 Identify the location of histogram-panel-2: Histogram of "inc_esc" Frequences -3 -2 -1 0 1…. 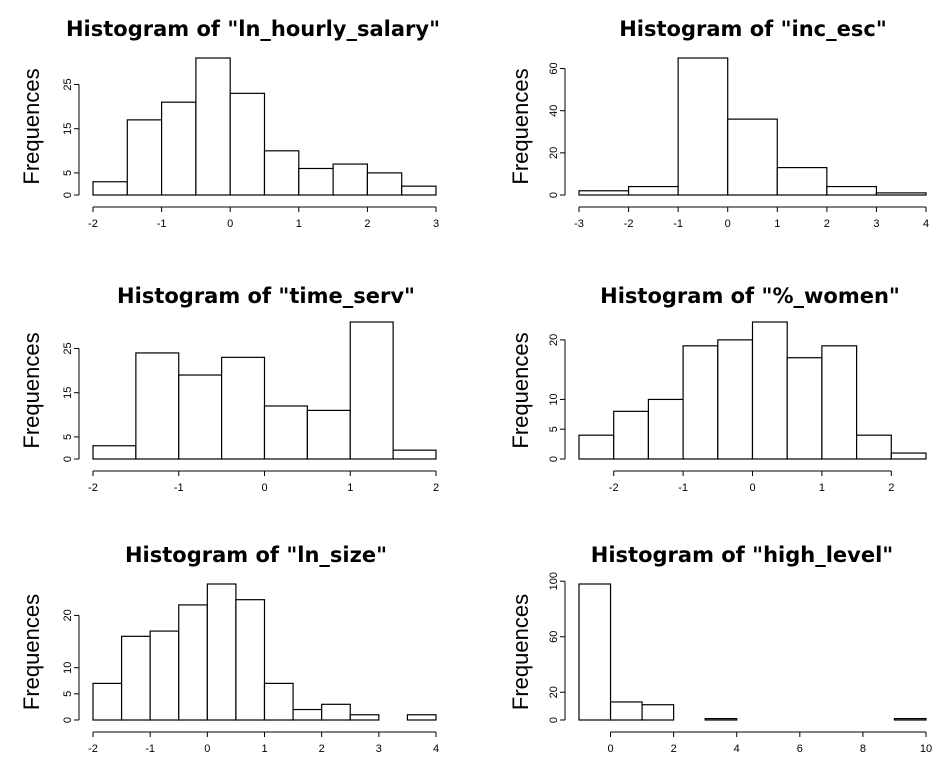
(718, 123).